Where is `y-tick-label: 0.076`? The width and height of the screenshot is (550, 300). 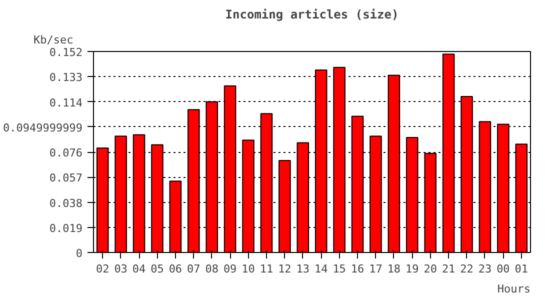
y-tick-label: 0.076 is located at coordinates (66, 153).